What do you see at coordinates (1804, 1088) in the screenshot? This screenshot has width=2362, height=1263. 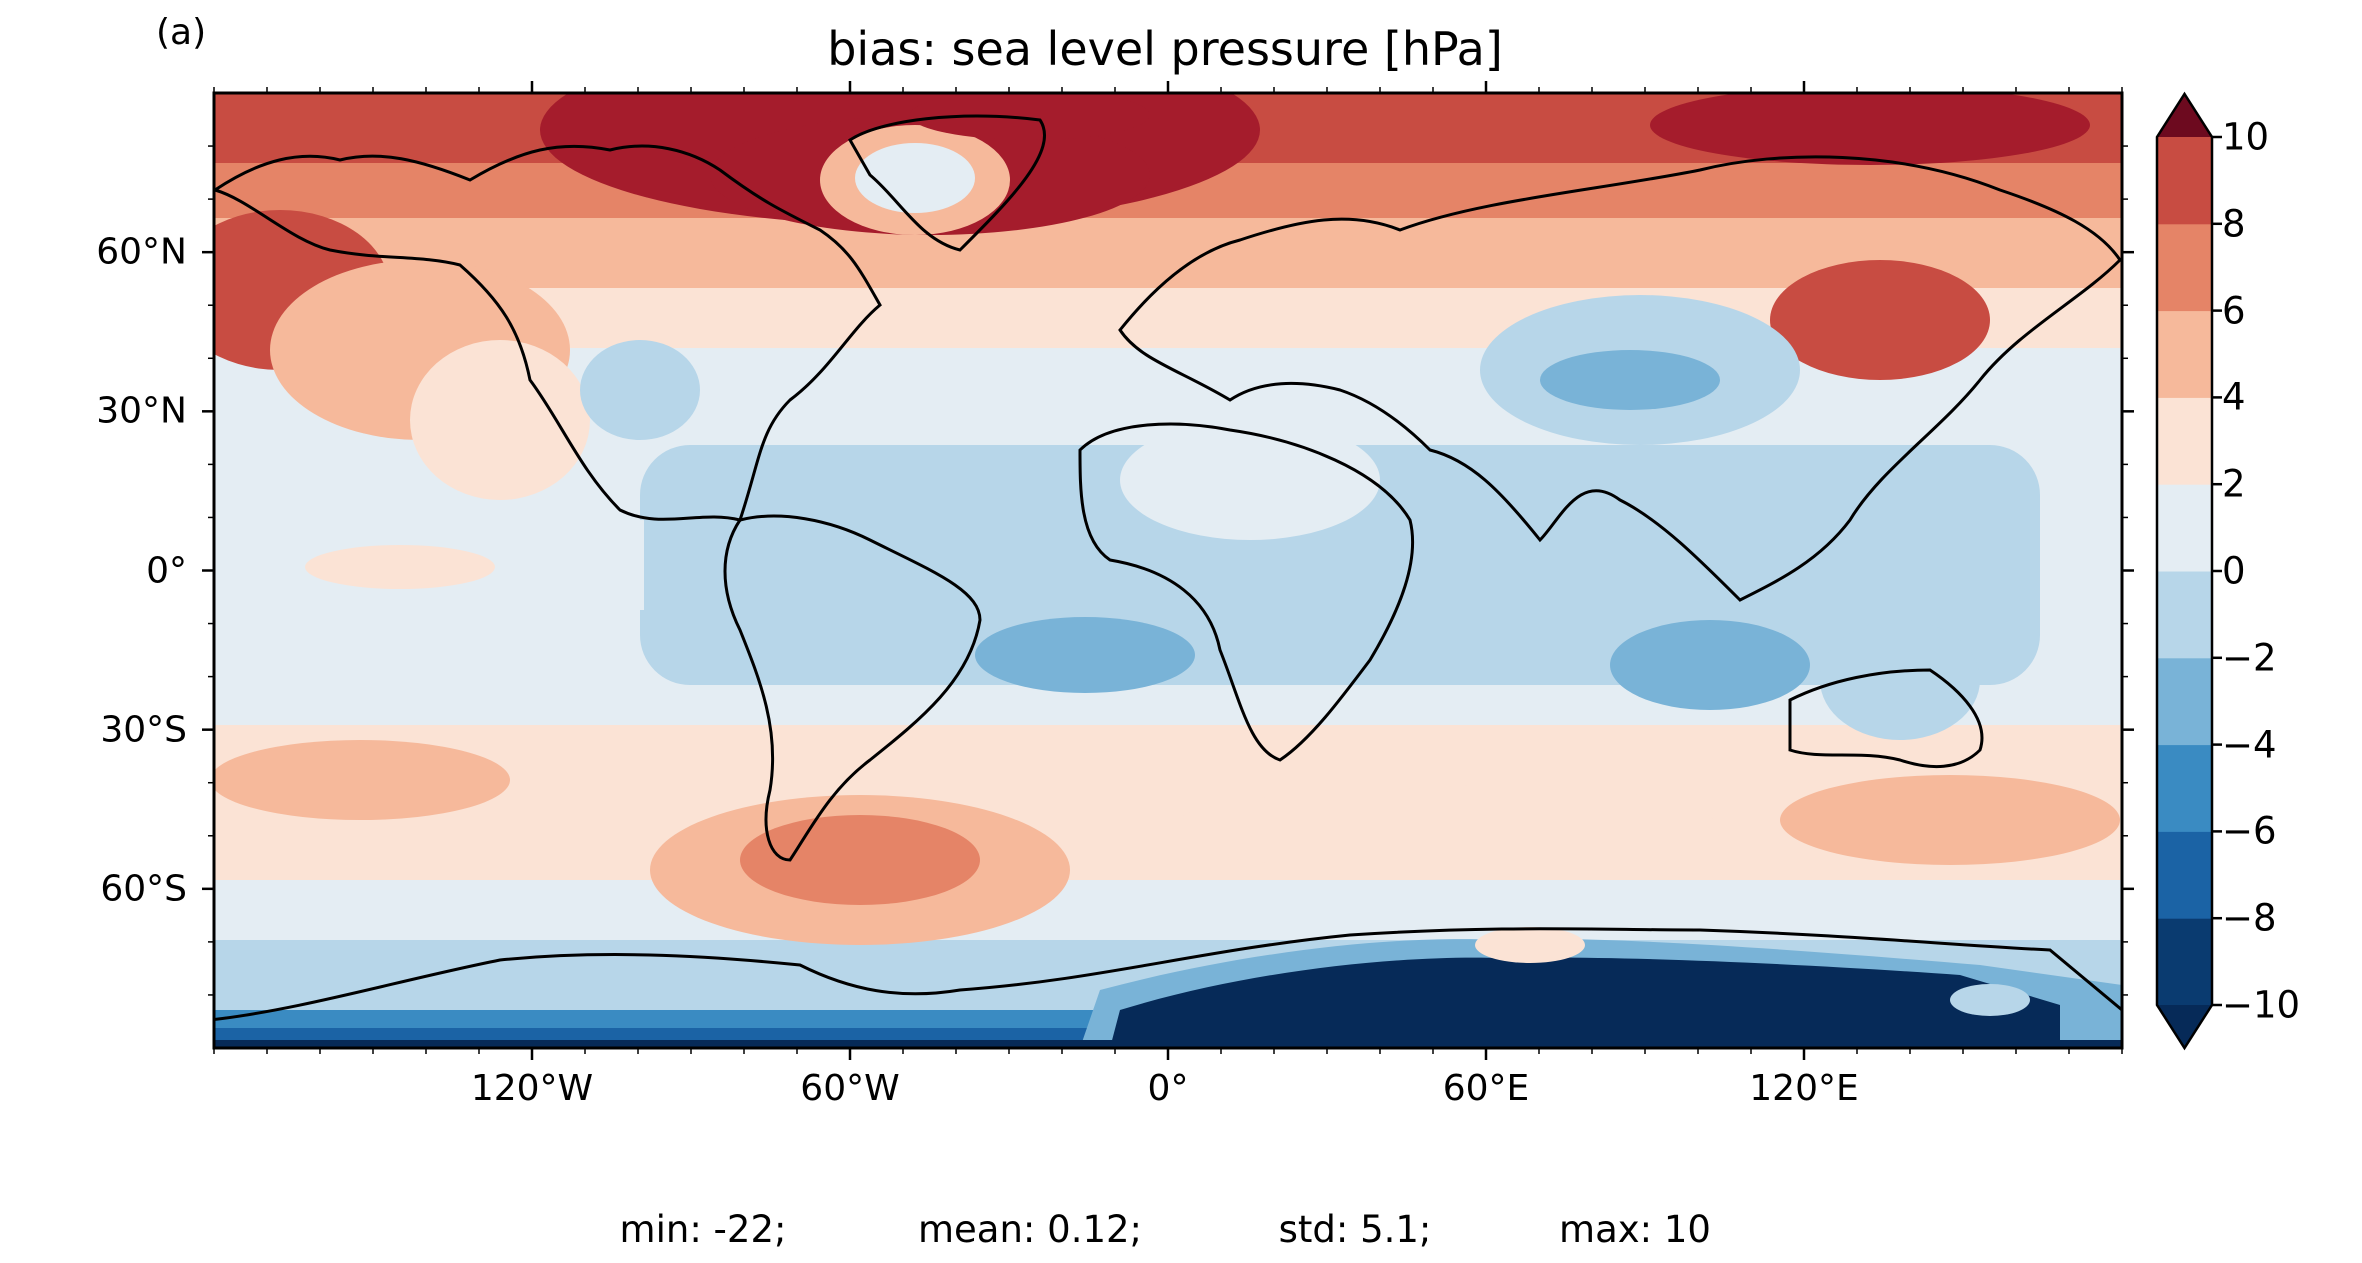 I see `lon-tick-label: 120°E` at bounding box center [1804, 1088].